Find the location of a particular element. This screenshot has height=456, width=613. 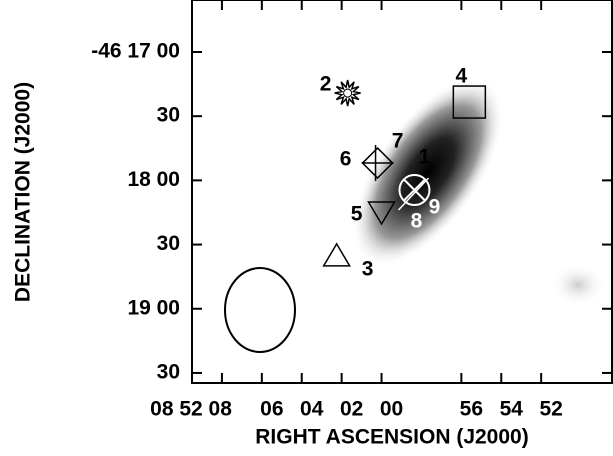

x-tick-label: 56 is located at coordinates (471, 409).